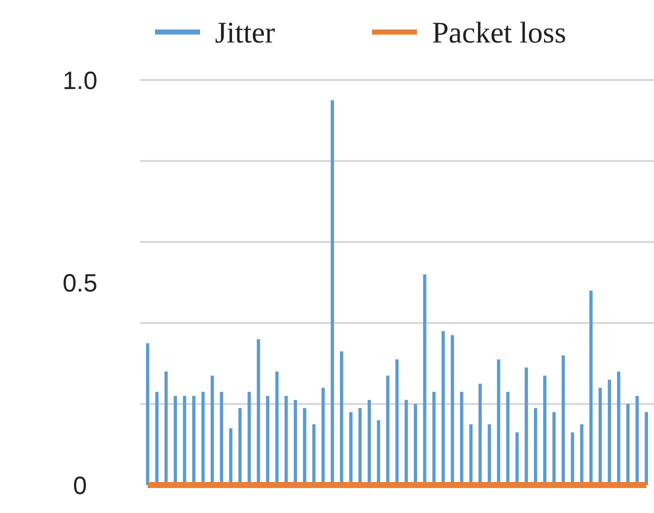 Image resolution: width=654 pixels, height=513 pixels. Describe the element at coordinates (80, 486) in the screenshot. I see `y-tick-label: 0` at that location.